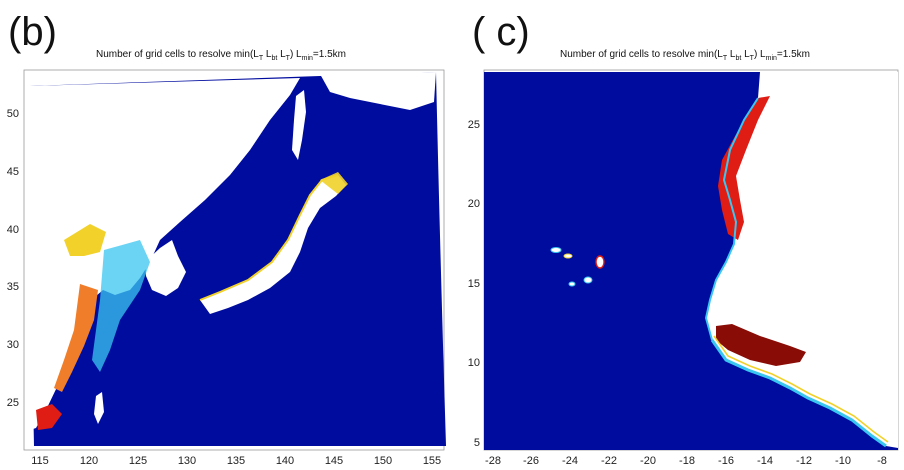 This screenshot has width=904, height=470. I want to click on panel-c-xtick: -12, so click(804, 461).